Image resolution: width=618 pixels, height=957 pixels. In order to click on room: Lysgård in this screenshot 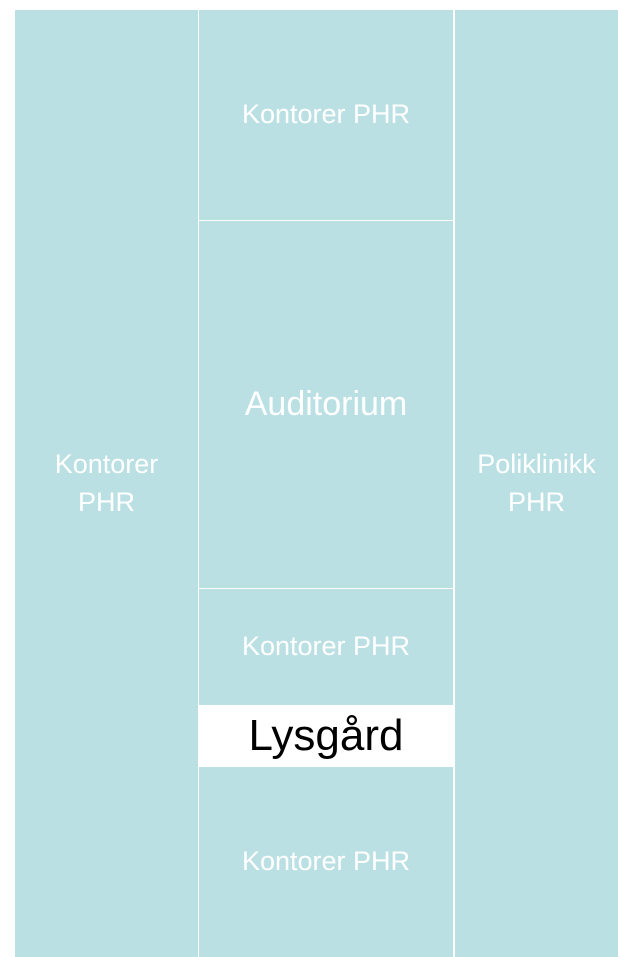, I will do `click(326, 736)`.